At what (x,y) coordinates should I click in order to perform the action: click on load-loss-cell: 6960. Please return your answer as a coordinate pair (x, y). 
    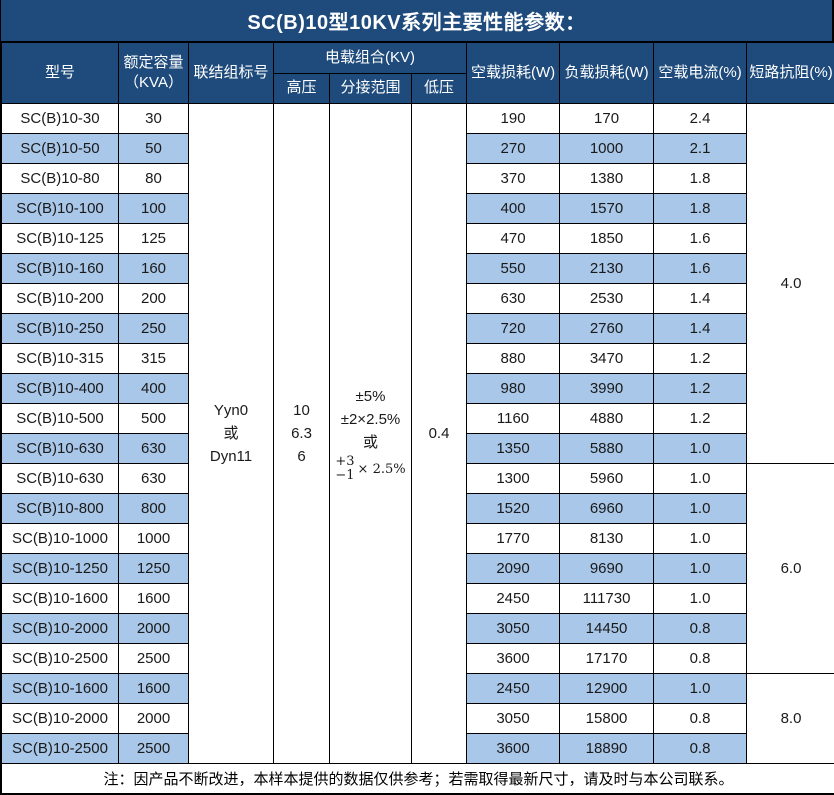
    Looking at the image, I should click on (607, 508).